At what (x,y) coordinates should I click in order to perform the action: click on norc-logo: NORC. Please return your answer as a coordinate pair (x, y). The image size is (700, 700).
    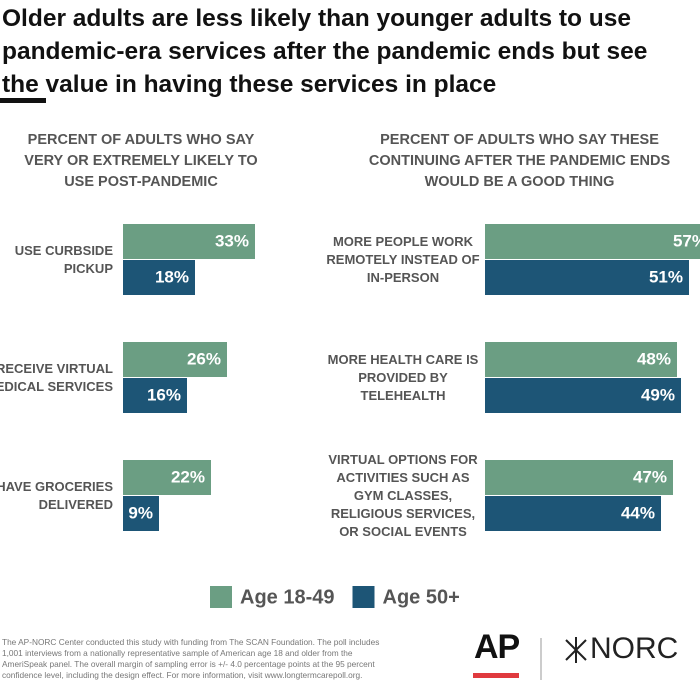
    Looking at the image, I should click on (634, 648).